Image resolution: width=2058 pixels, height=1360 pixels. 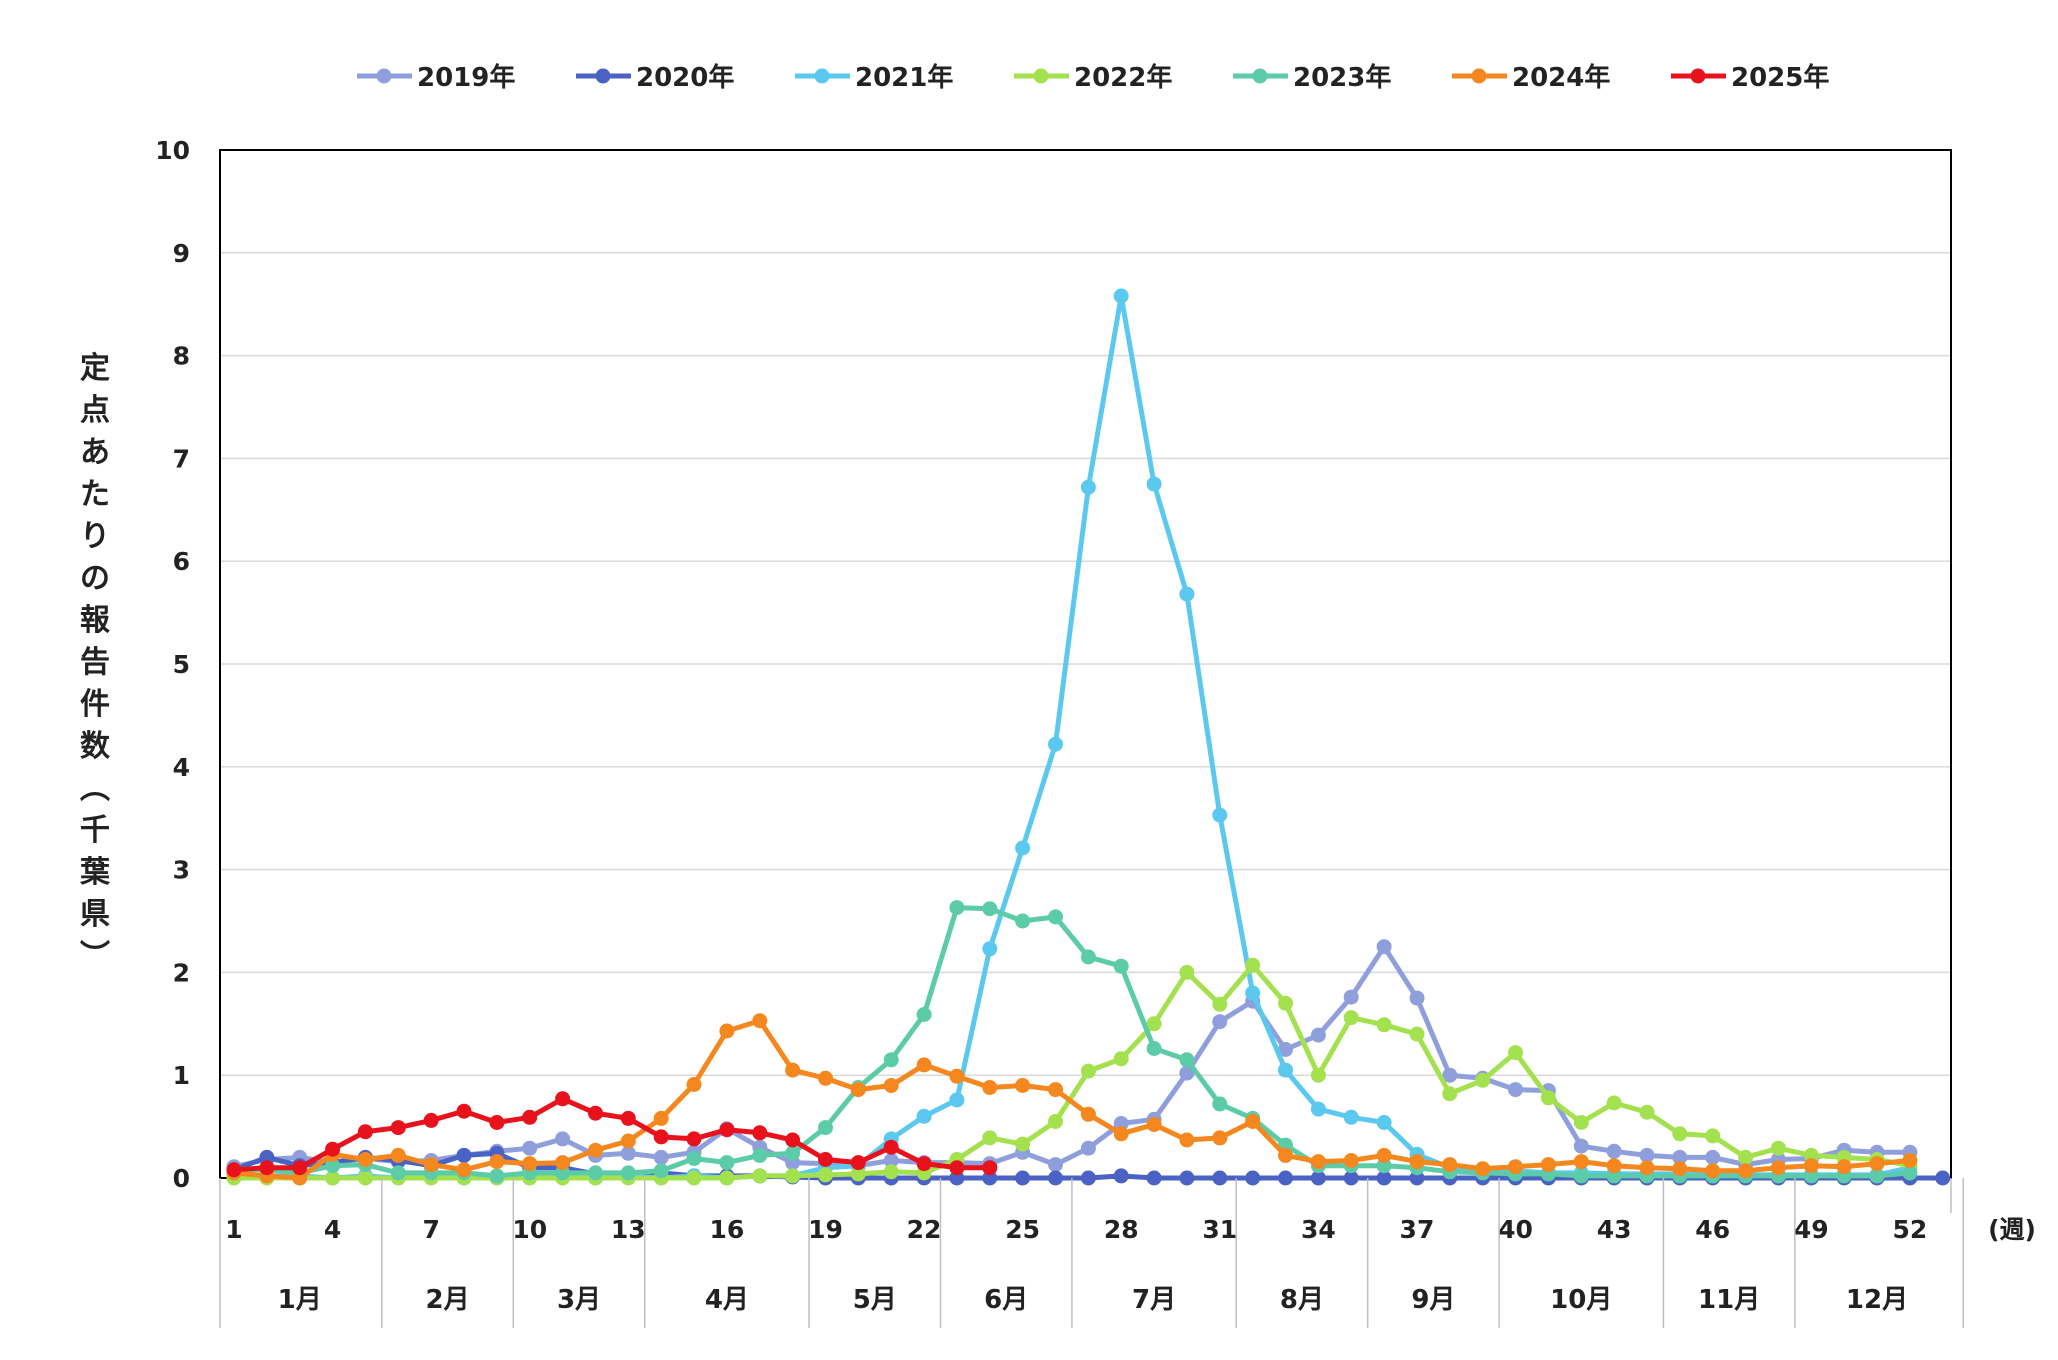 I want to click on legend-label: 2020年, so click(x=685, y=77).